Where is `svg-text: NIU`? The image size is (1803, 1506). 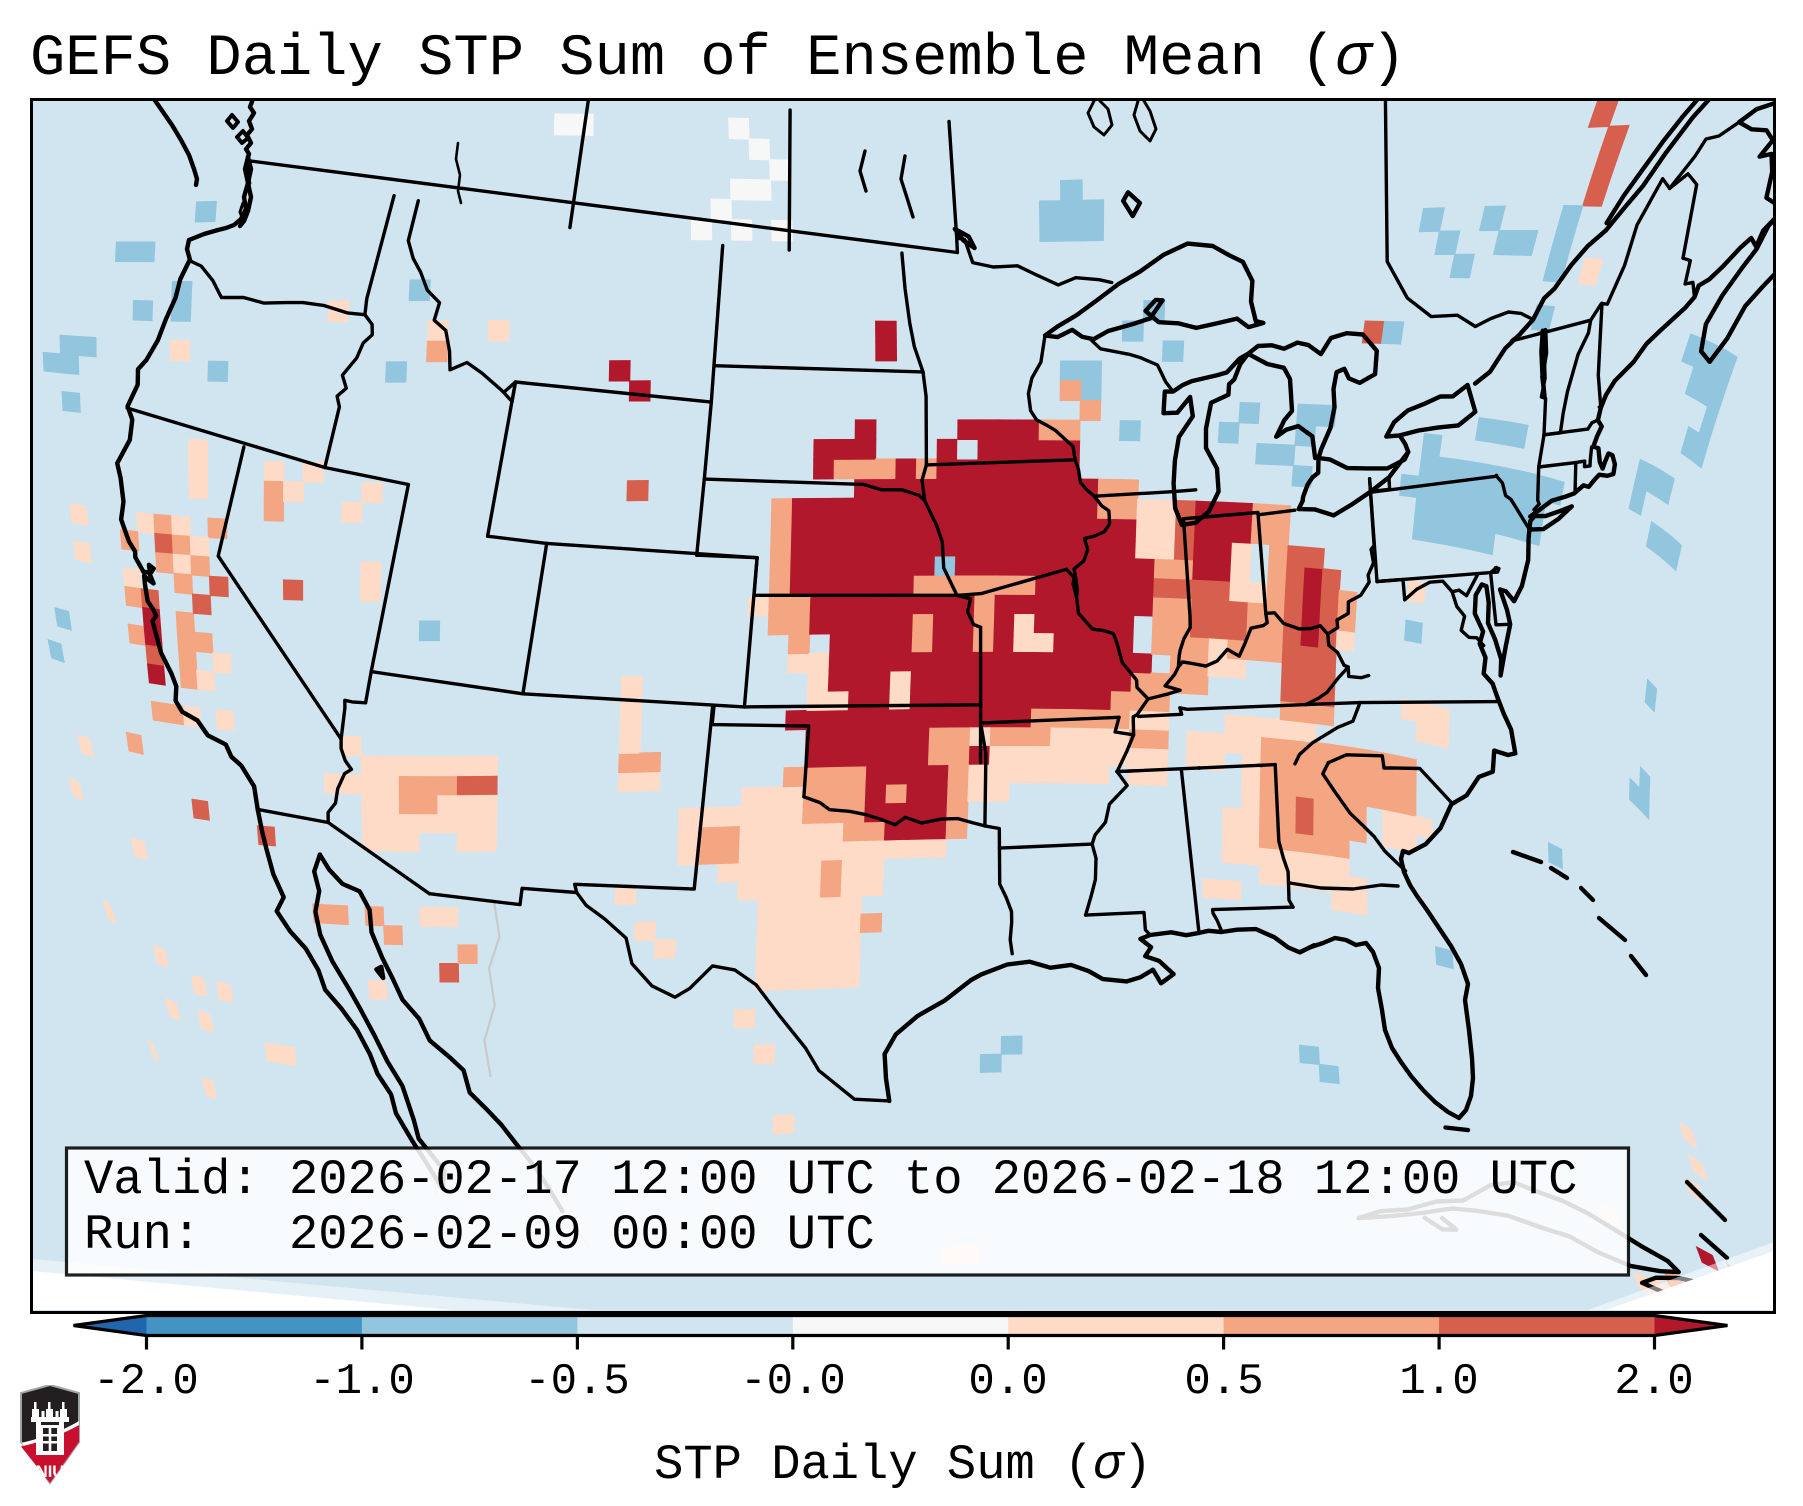
svg-text: NIU is located at coordinates (50, 1472).